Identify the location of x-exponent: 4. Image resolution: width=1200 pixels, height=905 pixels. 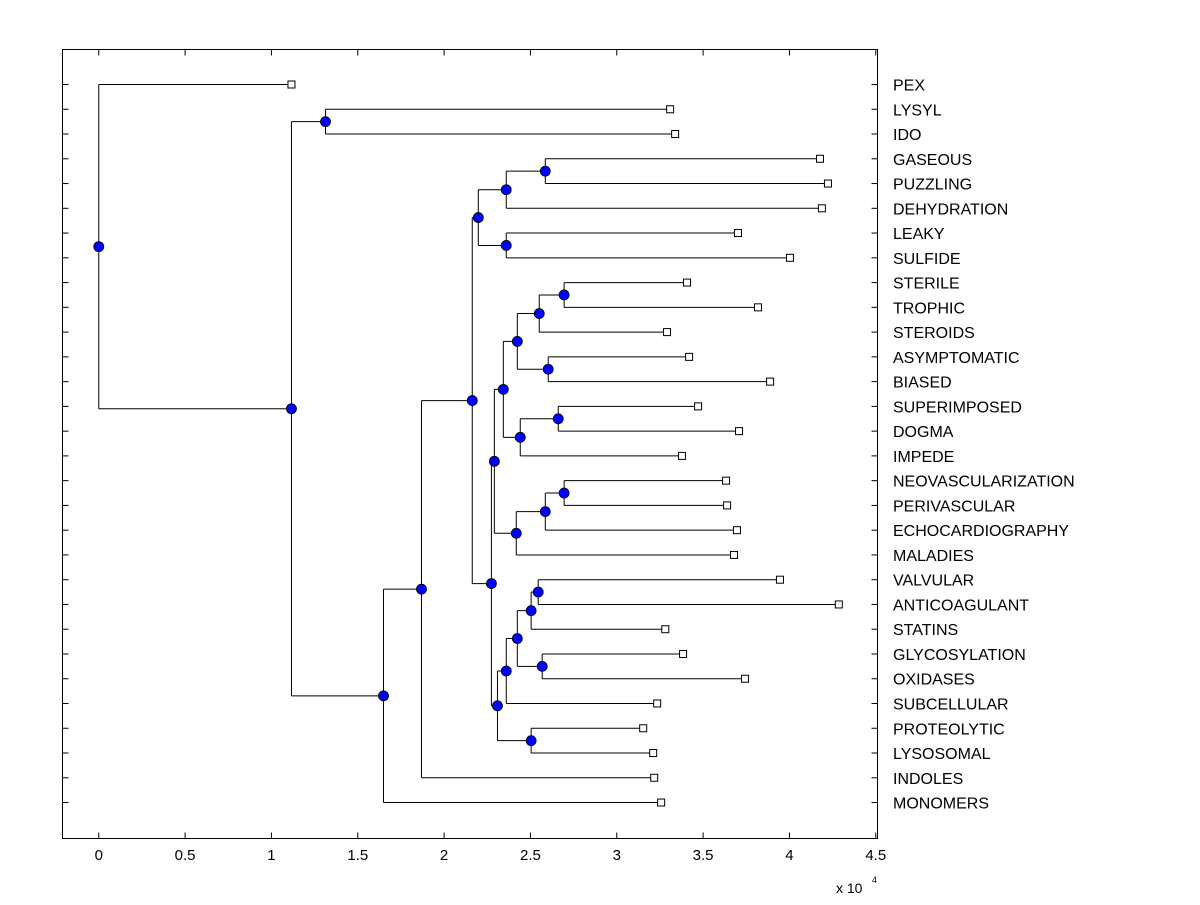
(874, 880).